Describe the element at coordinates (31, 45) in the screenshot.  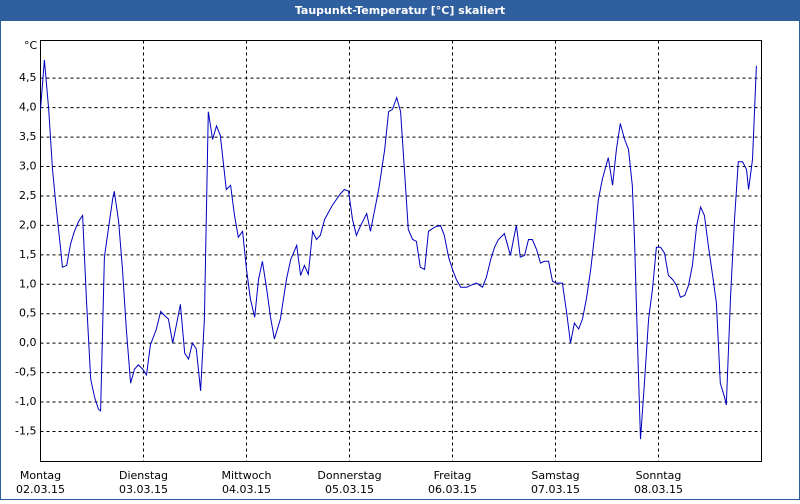
I see `y-axis-label: °C` at that location.